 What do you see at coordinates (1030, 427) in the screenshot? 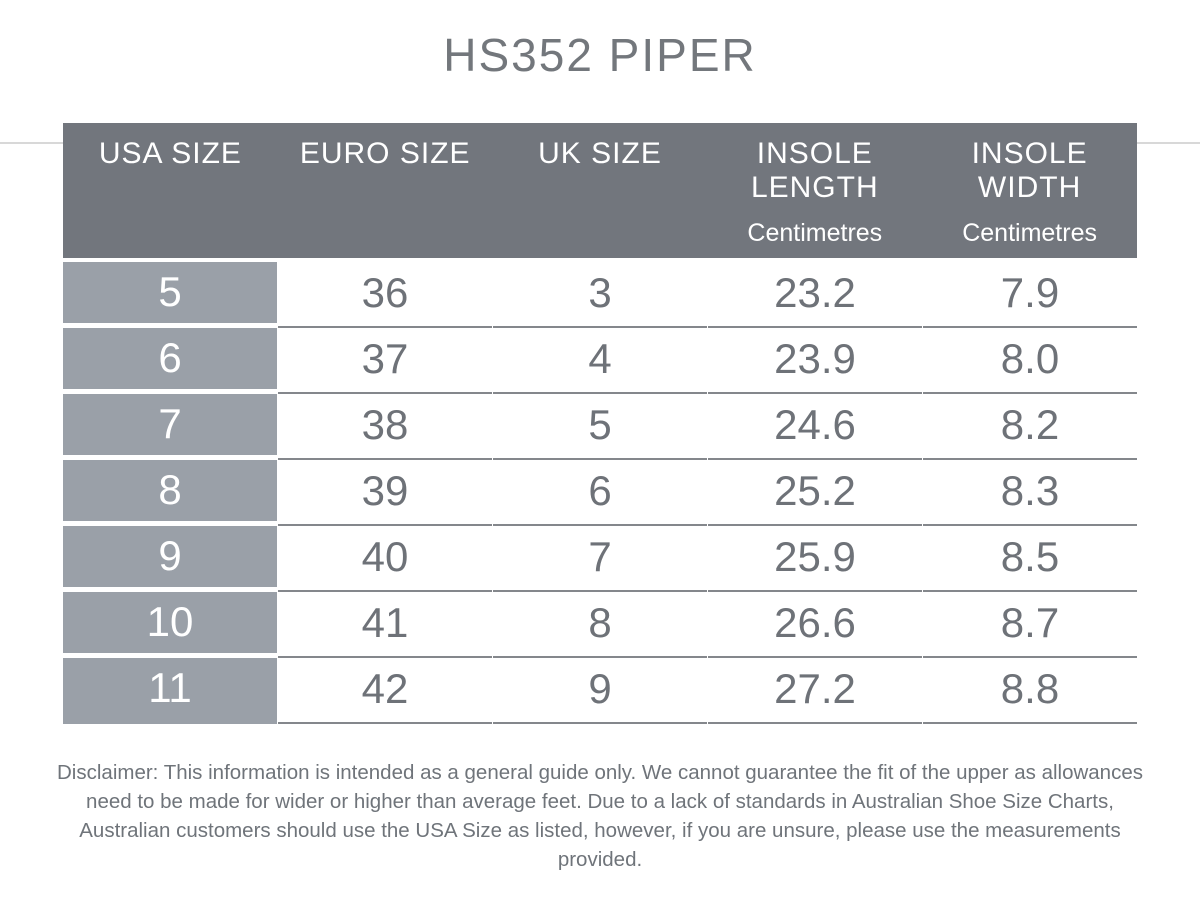
I see `table-cell: 8.2` at bounding box center [1030, 427].